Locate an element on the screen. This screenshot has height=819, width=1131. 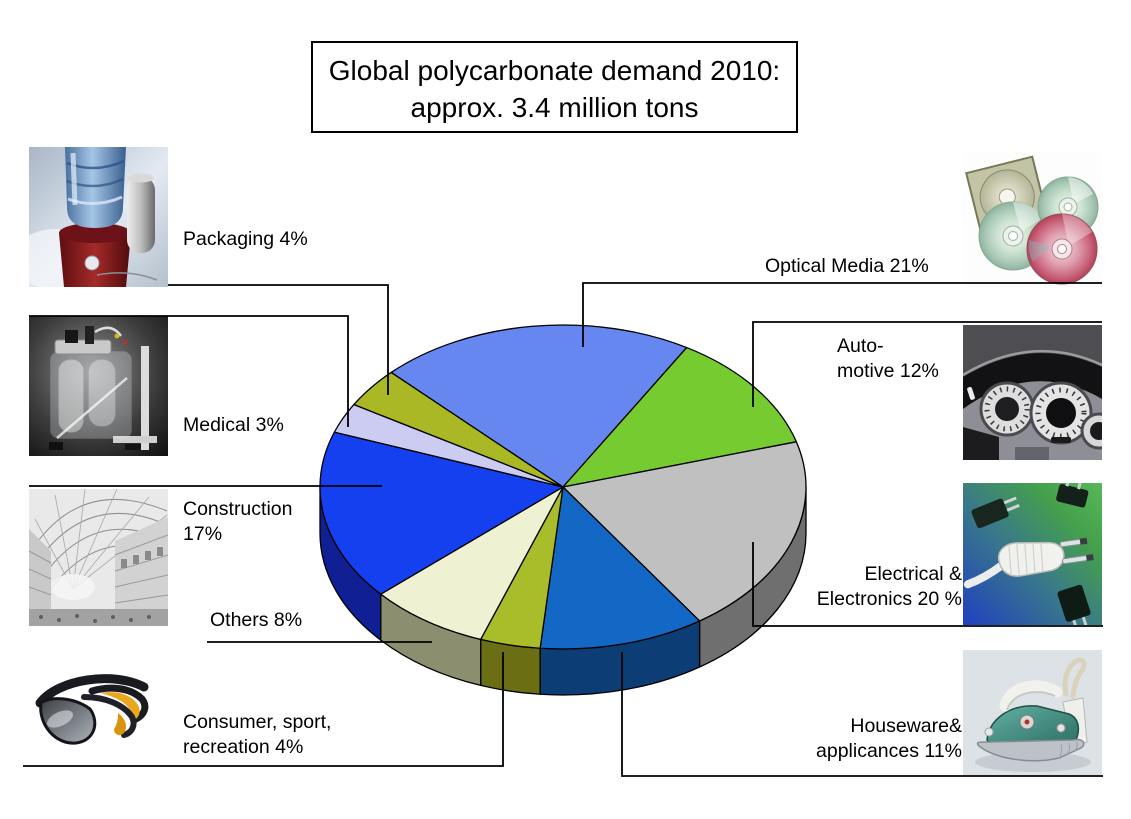
label-packaging-line1: Packaging 4% is located at coordinates (245, 239).